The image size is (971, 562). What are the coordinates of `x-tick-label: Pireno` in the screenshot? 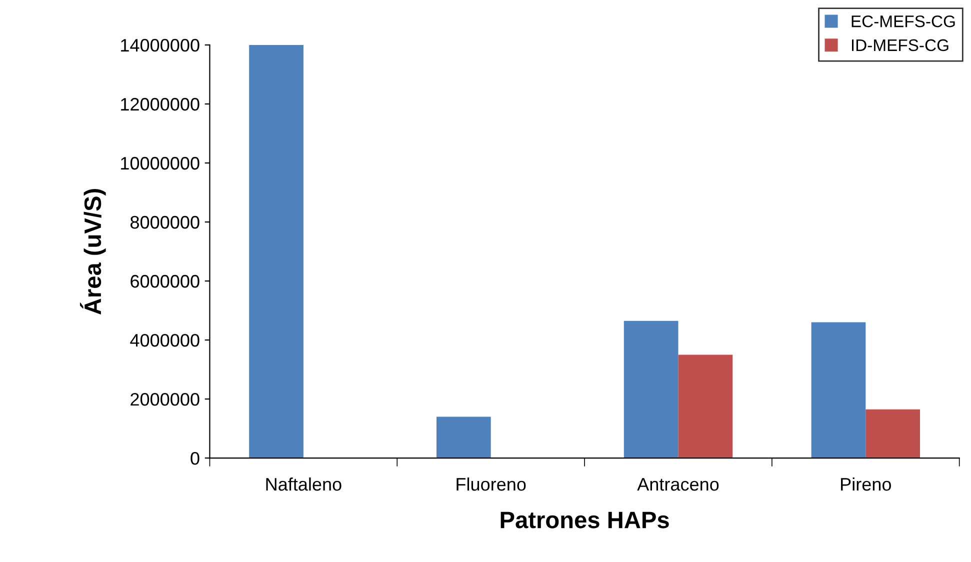 It's located at (866, 484).